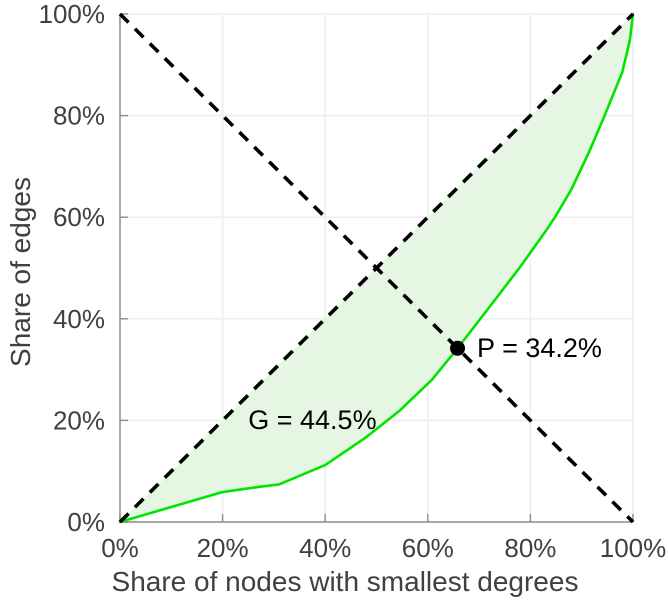 This screenshot has width=668, height=600. I want to click on x-tick-label: 20%, so click(223, 548).